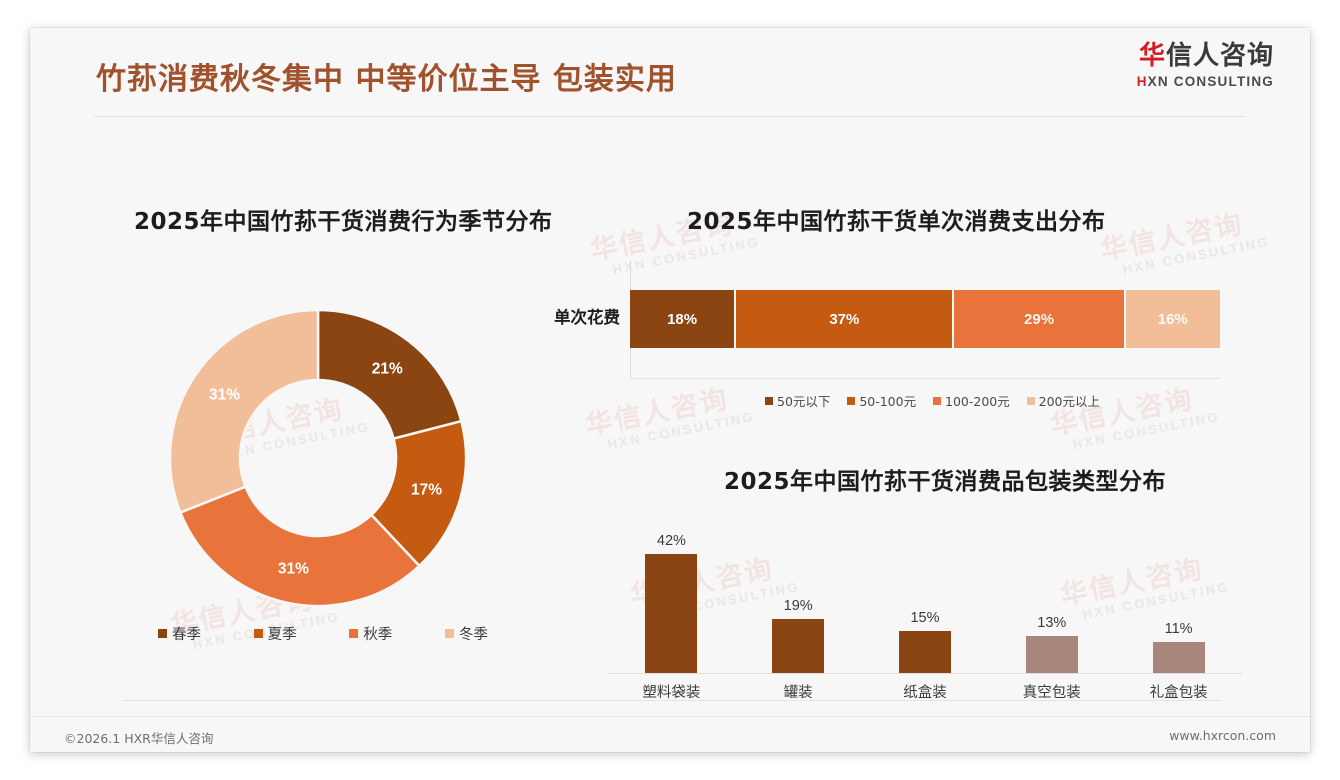 Image resolution: width=1340 pixels, height=780 pixels. I want to click on bar-value-label: 11%, so click(1178, 628).